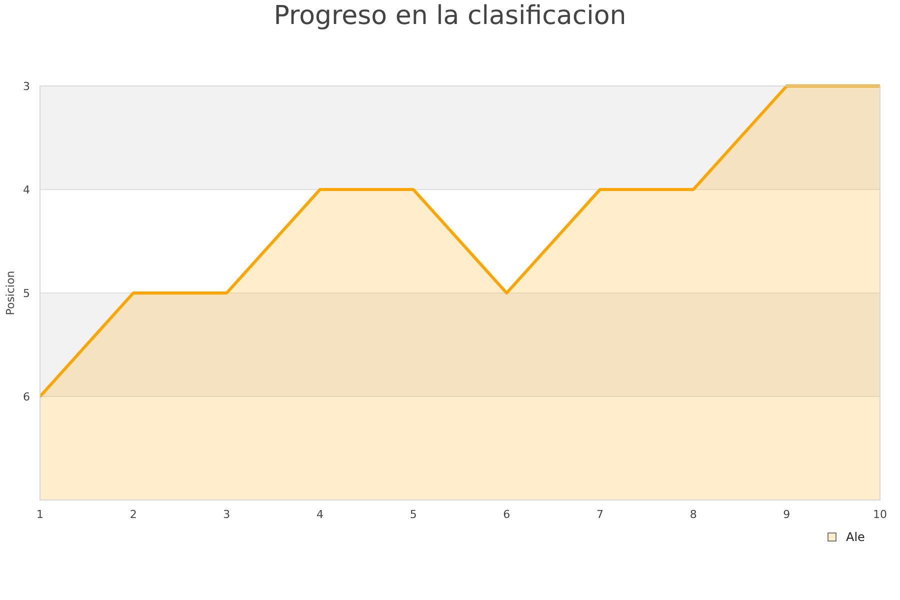  Describe the element at coordinates (450, 16) in the screenshot. I see `chart-title: Progreso en la clasificacion` at that location.